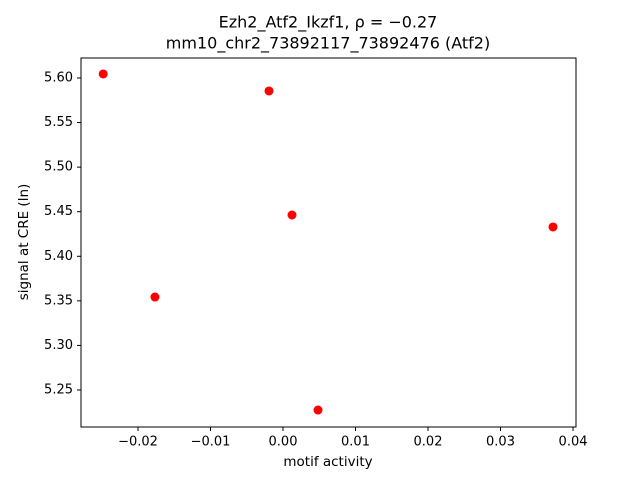 The image size is (640, 480). Describe the element at coordinates (328, 23) in the screenshot. I see `chart-title: Ezh2_Atf2_Ikzf1, ρ = −0.27` at that location.